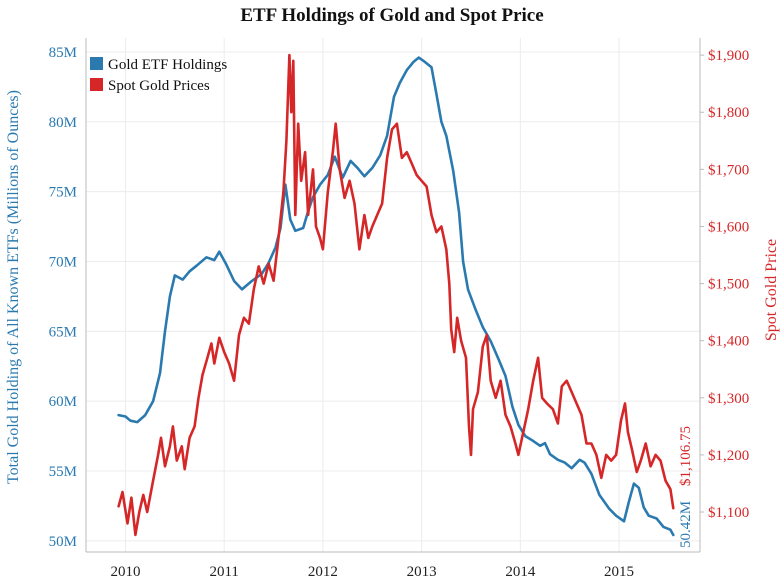  Describe the element at coordinates (167, 65) in the screenshot. I see `legend-label-etf: Gold ETF Holdings` at that location.